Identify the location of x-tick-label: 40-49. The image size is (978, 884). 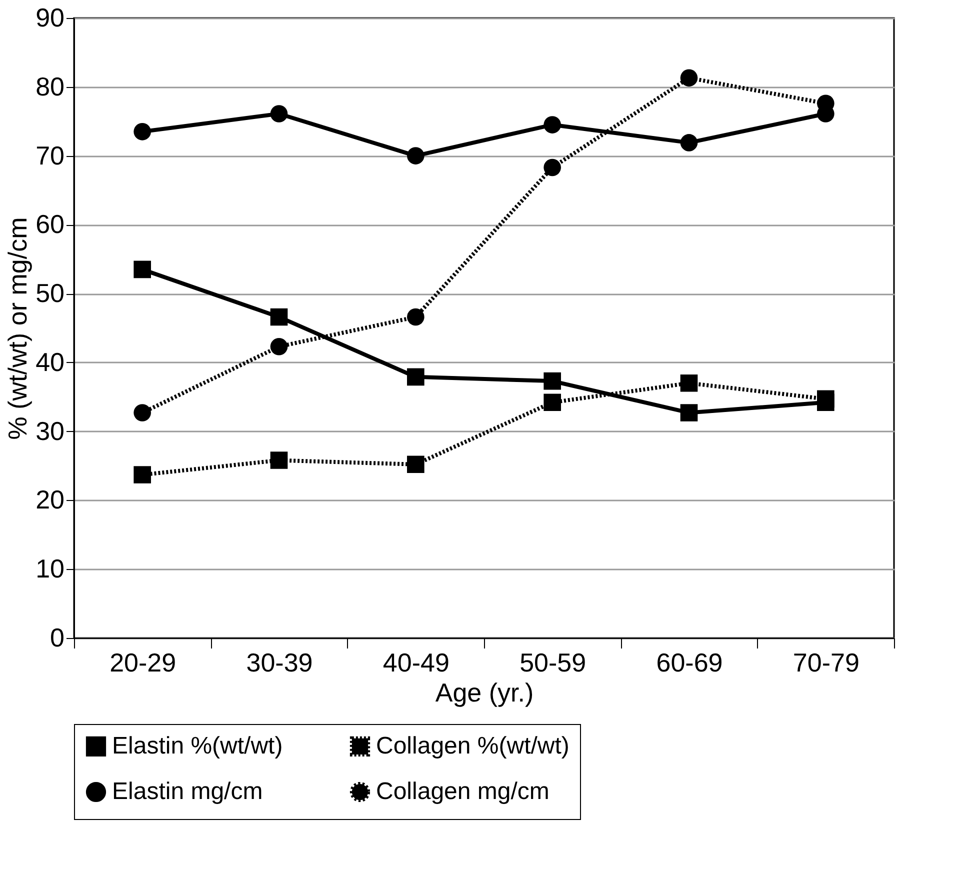
(416, 663).